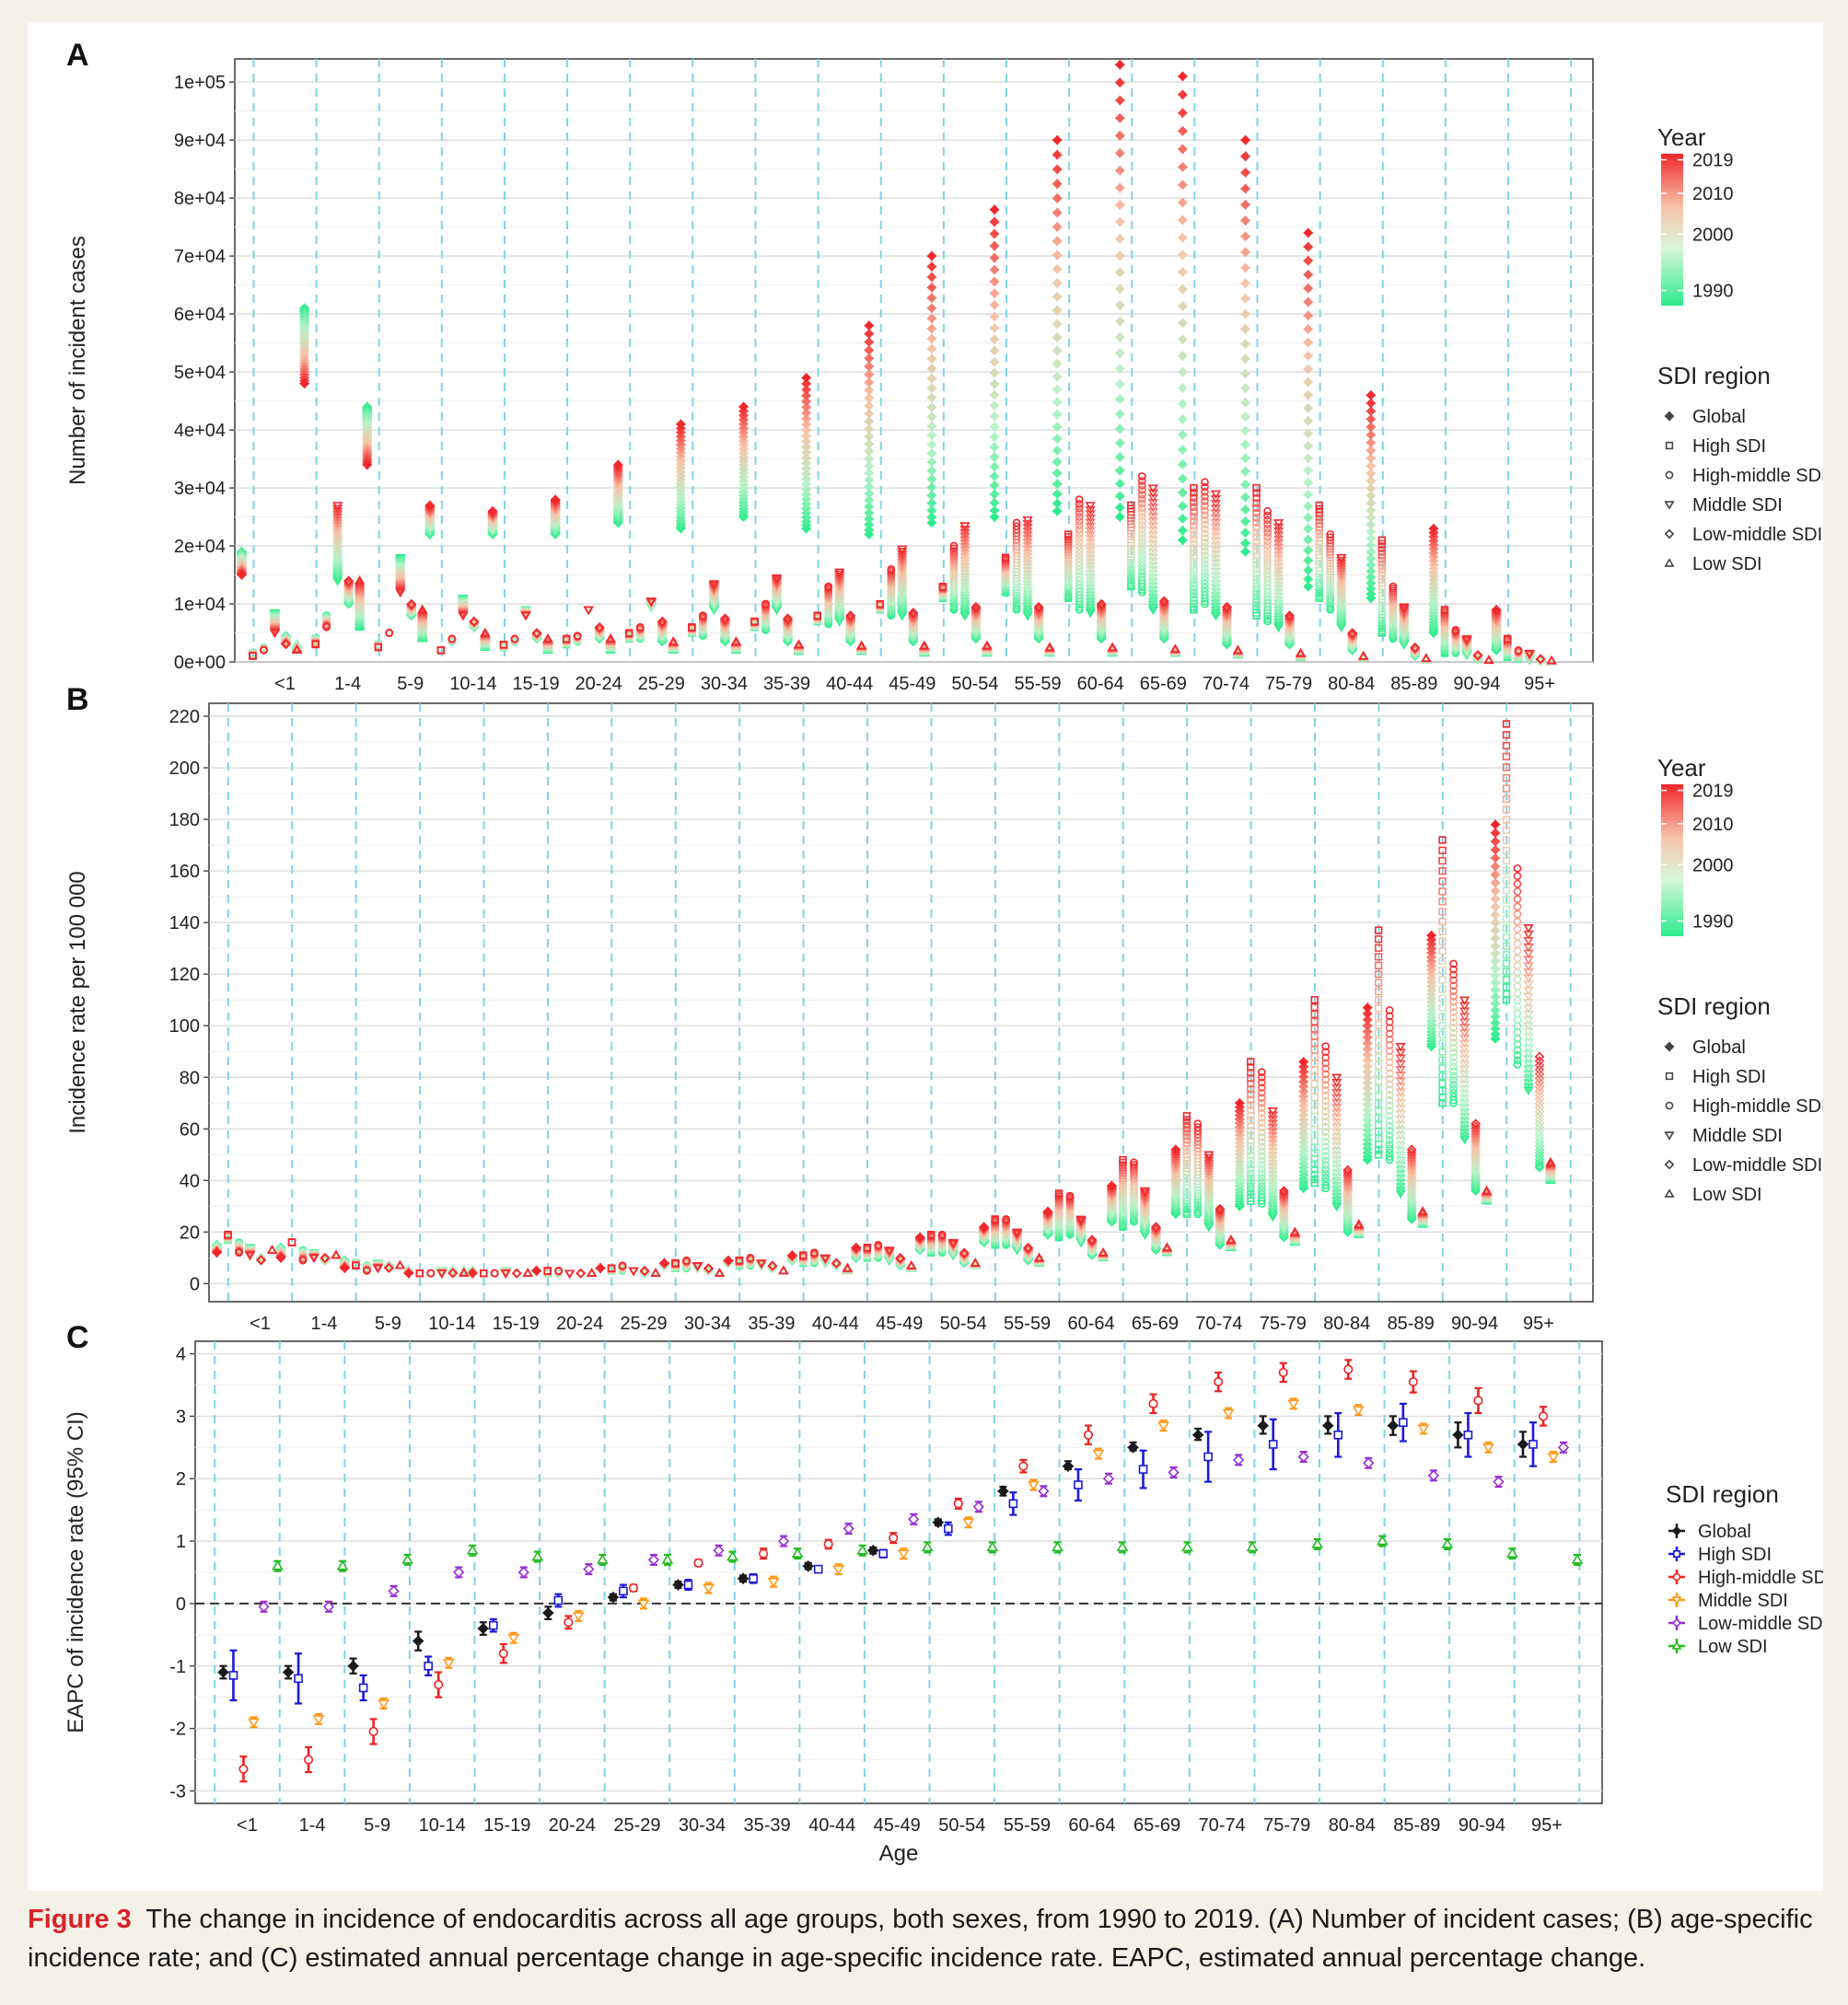  I want to click on y-tick-label: 20, so click(190, 1233).